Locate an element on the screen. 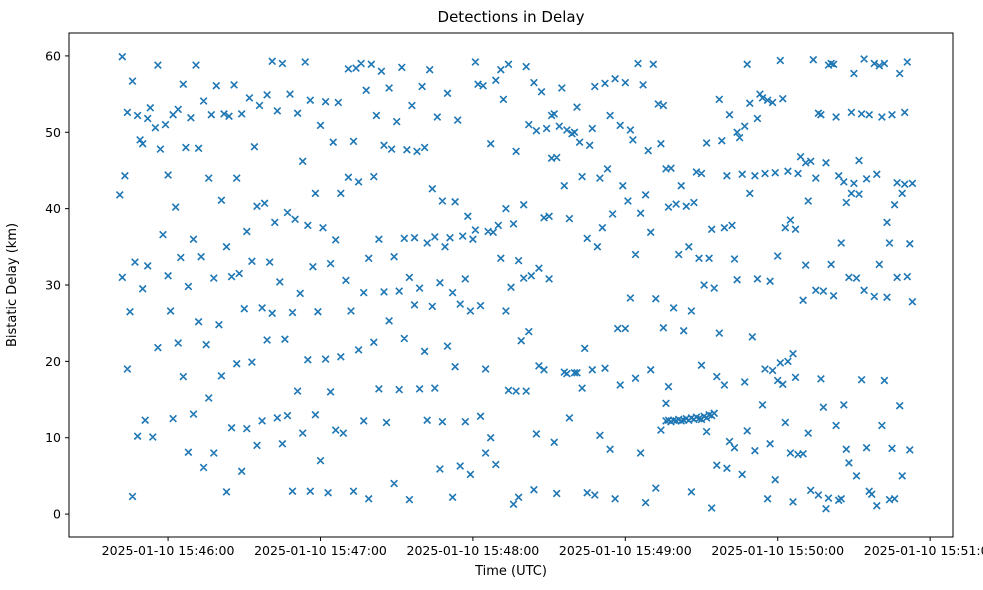 Image resolution: width=983 pixels, height=590 pixels. y-axis-label: Bistatic Delay (km) is located at coordinates (12, 285).